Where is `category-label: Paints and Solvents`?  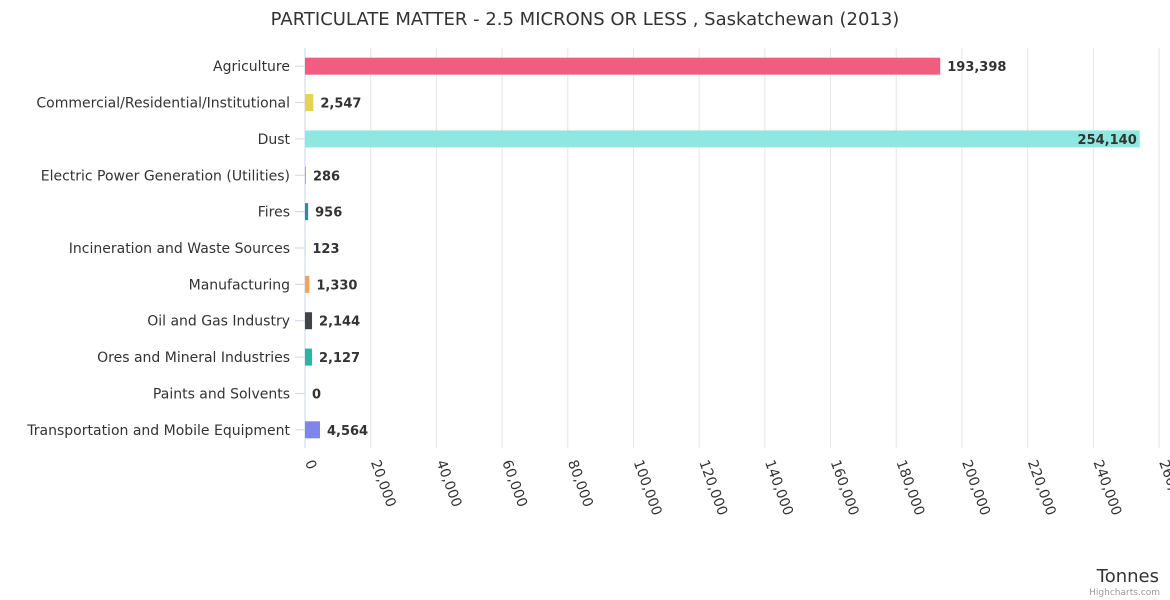
category-label: Paints and Solvents is located at coordinates (221, 394).